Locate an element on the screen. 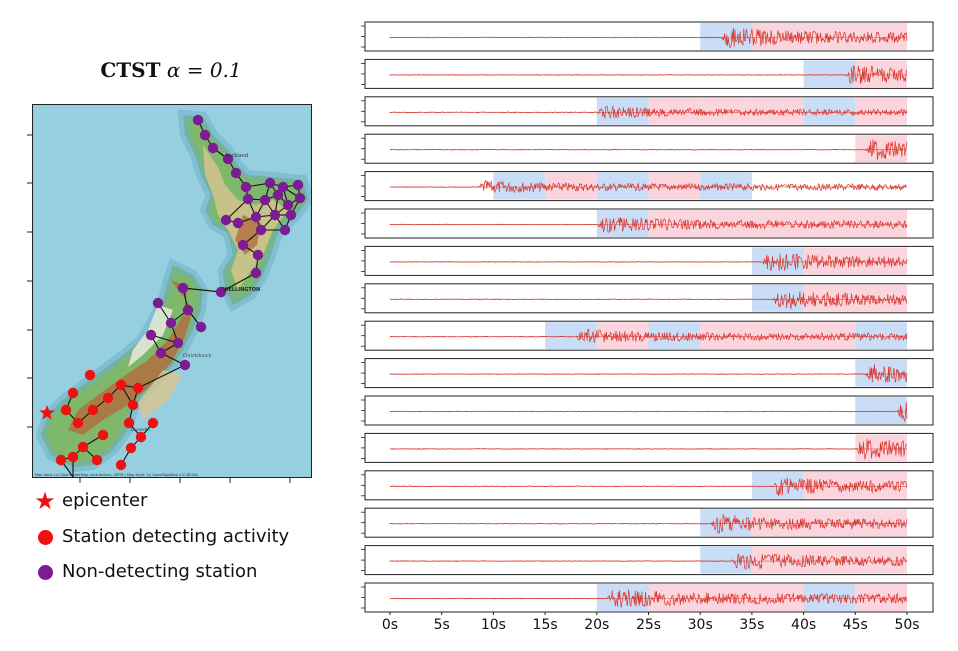 The width and height of the screenshot is (958, 651). title-param: α = 0.1 is located at coordinates (204, 70).